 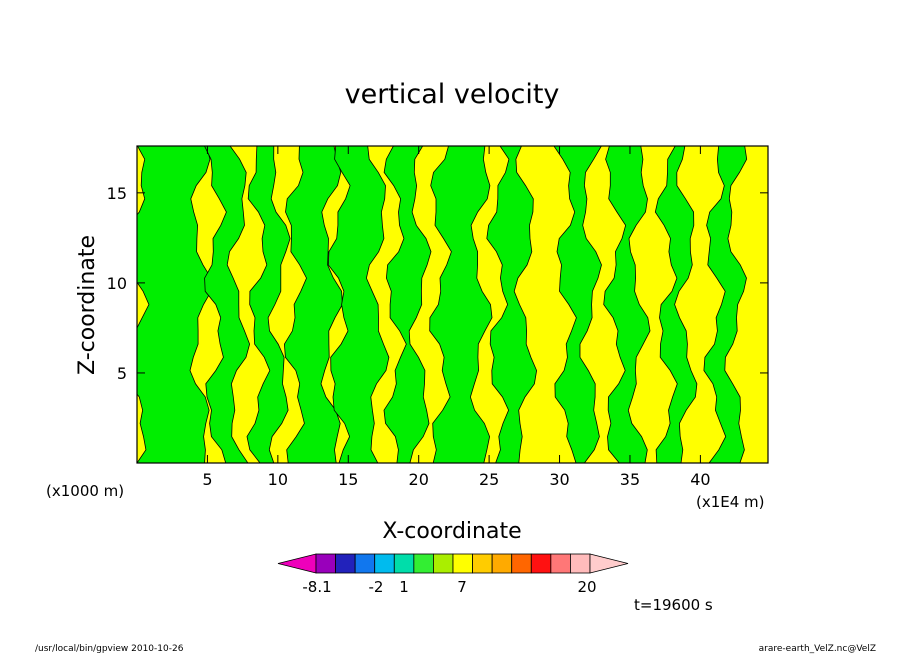 What do you see at coordinates (85, 491) in the screenshot?
I see `x-unit-left: (x1000 m)` at bounding box center [85, 491].